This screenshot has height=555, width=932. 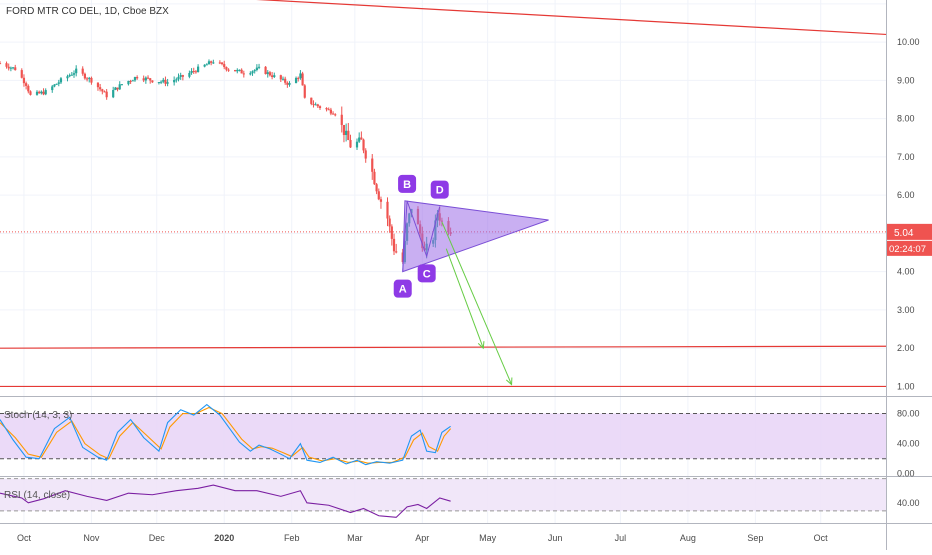 What do you see at coordinates (906, 80) in the screenshot?
I see `price-tick-label: 9.00` at bounding box center [906, 80].